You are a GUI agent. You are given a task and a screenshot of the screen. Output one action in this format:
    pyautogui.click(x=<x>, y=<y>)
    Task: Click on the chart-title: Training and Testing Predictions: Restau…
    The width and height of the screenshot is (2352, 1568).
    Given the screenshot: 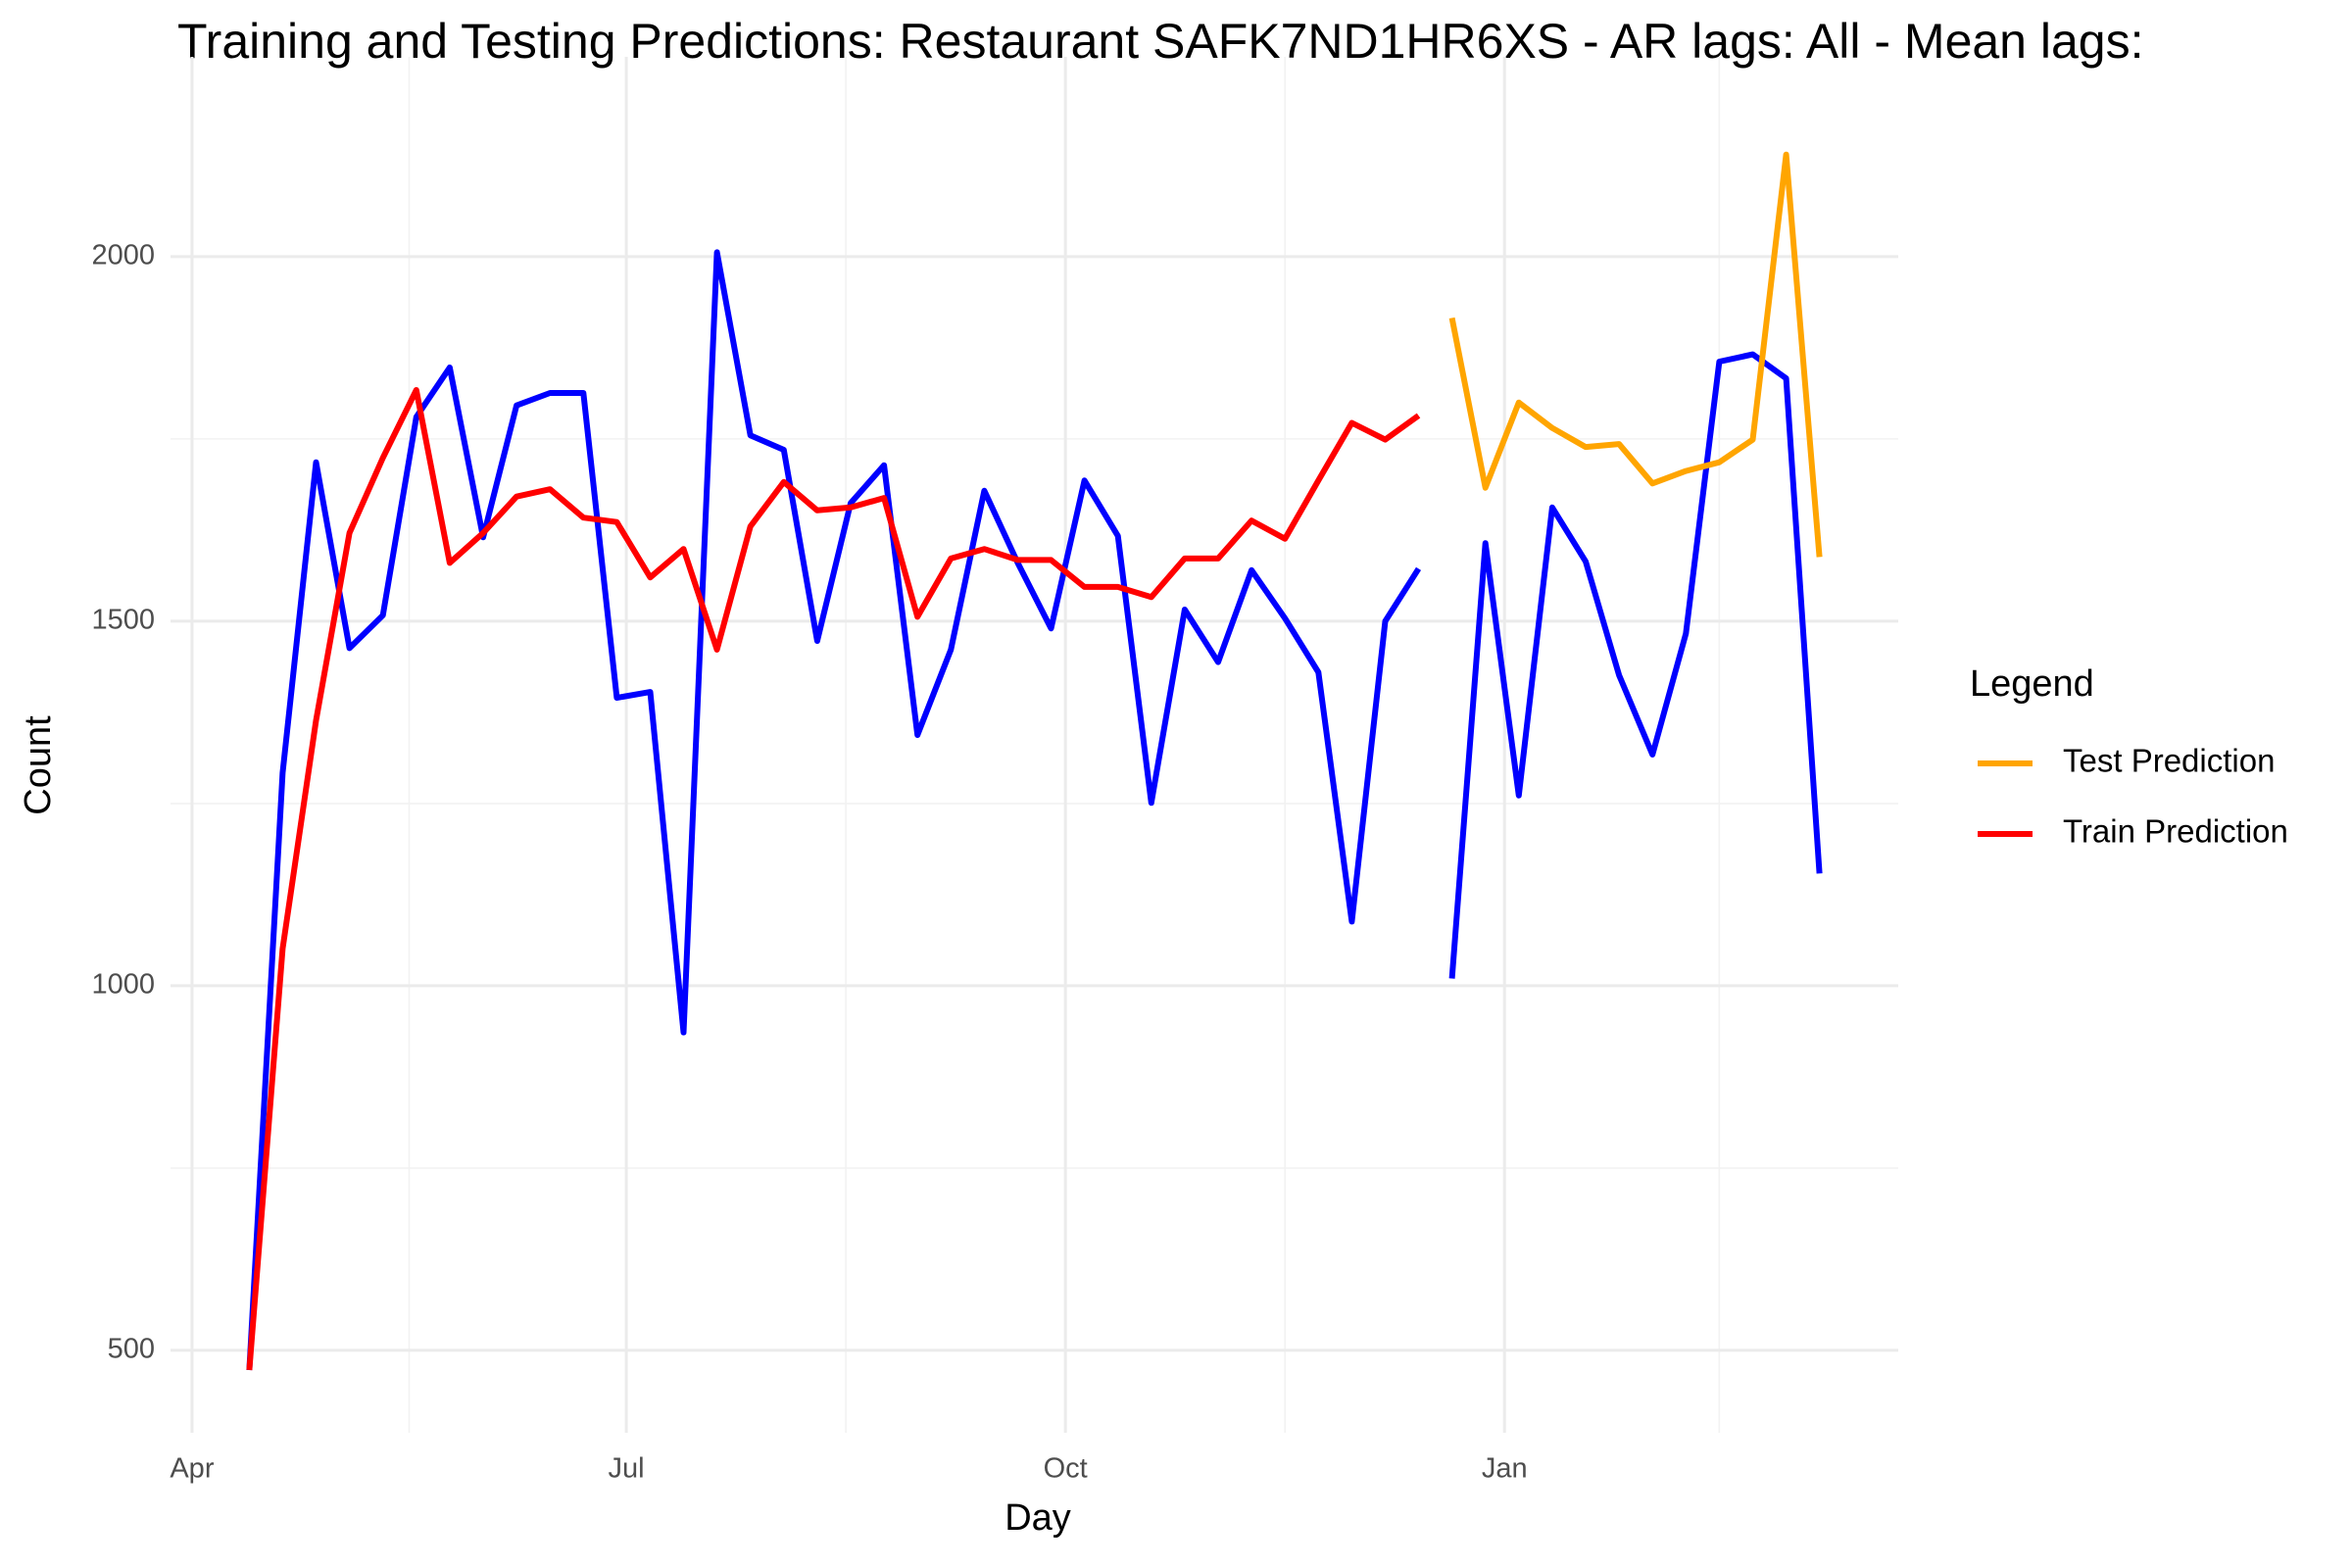 What is the action you would take?
    pyautogui.click(x=1160, y=41)
    